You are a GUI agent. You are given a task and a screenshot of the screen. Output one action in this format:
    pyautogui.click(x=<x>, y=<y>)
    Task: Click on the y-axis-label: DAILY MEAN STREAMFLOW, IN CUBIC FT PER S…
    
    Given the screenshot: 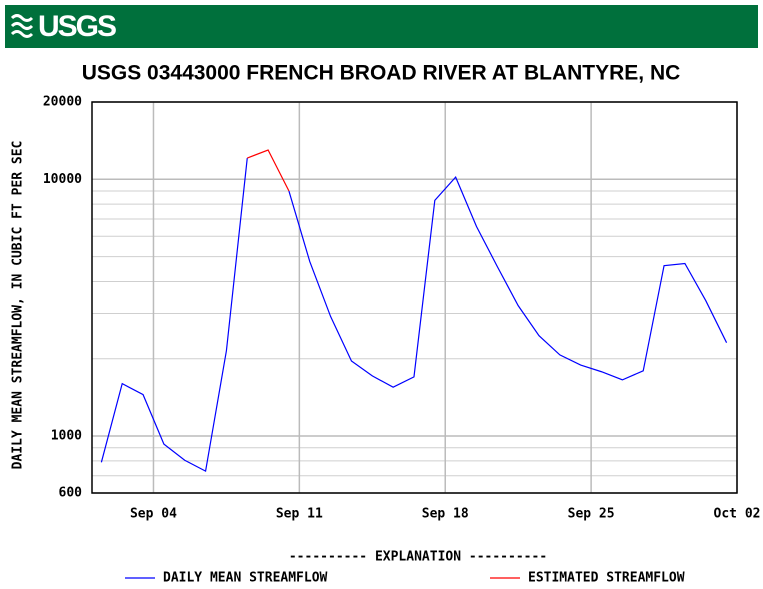 What is the action you would take?
    pyautogui.click(x=18, y=305)
    